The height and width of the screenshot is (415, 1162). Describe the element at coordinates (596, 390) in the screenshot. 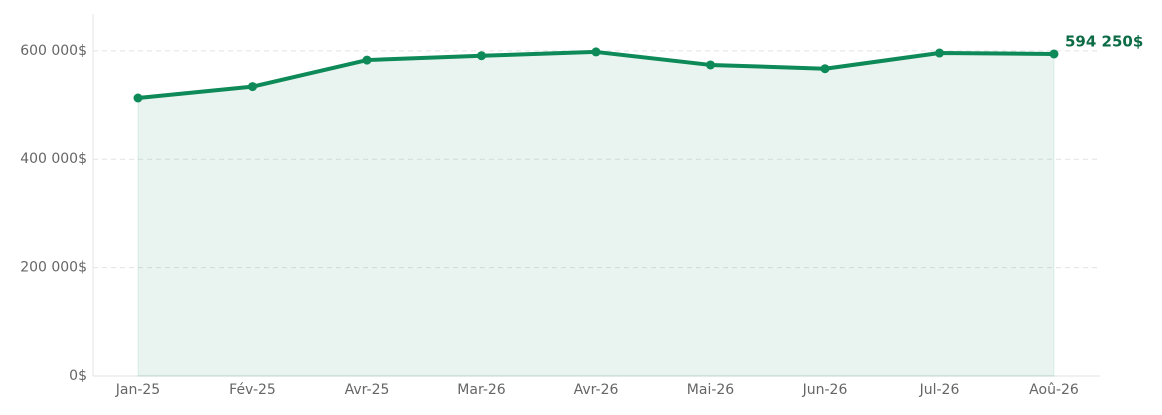

I see `x-tick-label: Avr-26` at that location.